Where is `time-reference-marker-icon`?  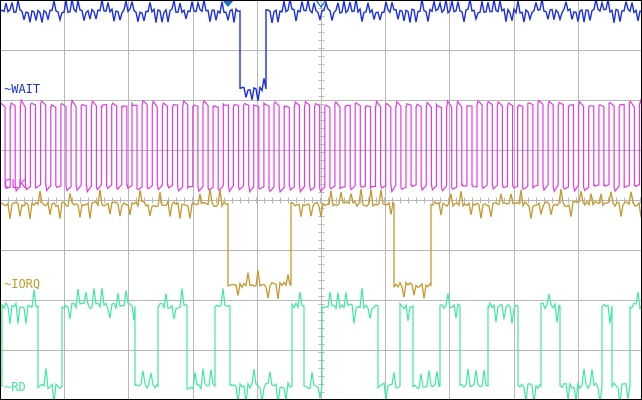 time-reference-marker-icon is located at coordinates (321, 4).